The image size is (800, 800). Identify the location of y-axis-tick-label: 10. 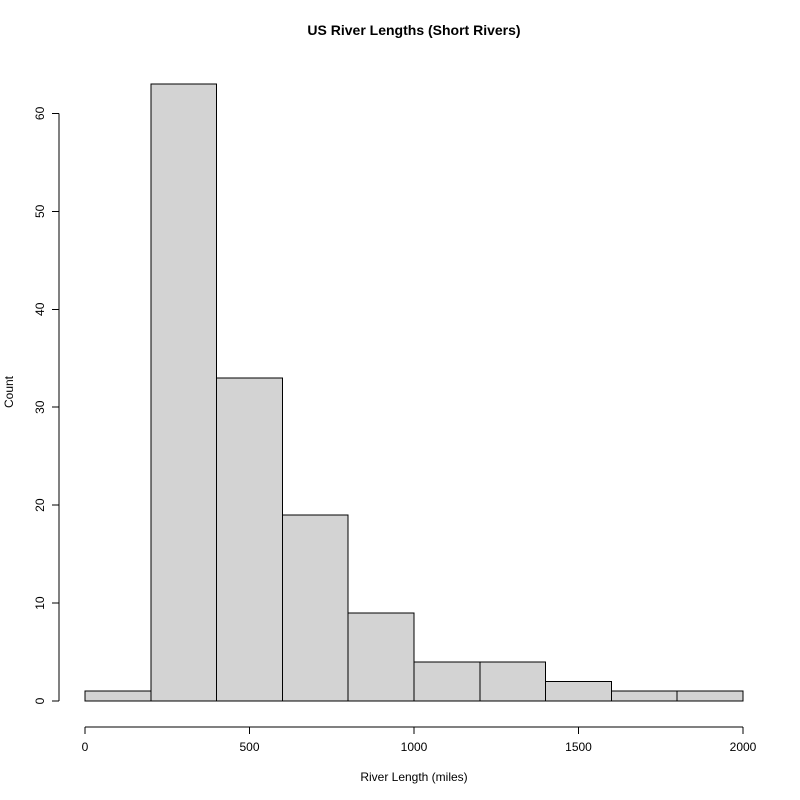
(40, 603).